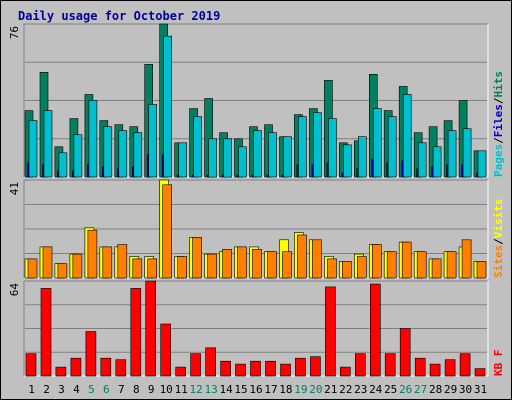 This screenshot has width=512, height=400. I want to click on legend-entry: Files, so click(498, 120).